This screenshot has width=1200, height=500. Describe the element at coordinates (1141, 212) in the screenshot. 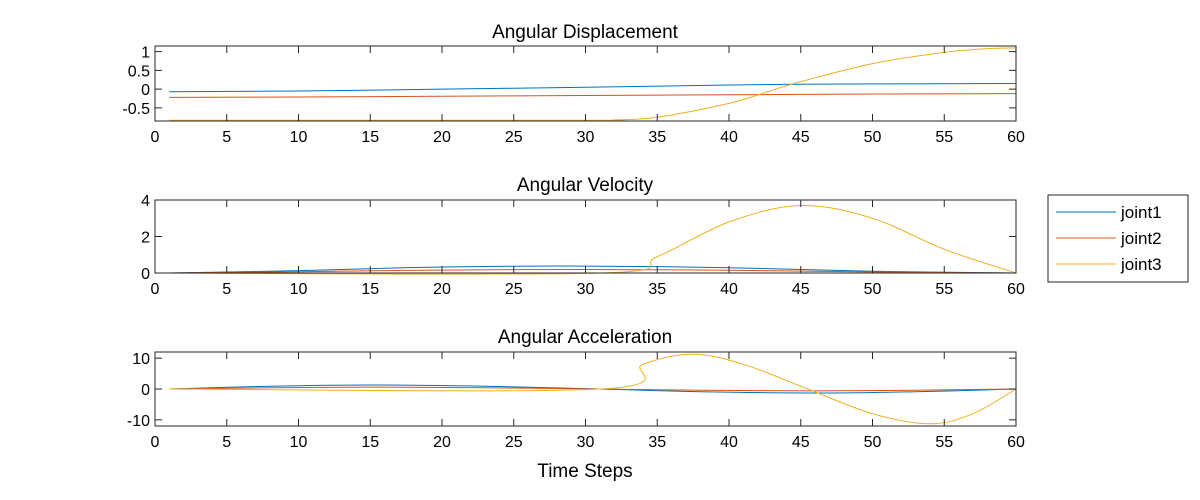

I see `legend-label-joint1: joint1` at that location.